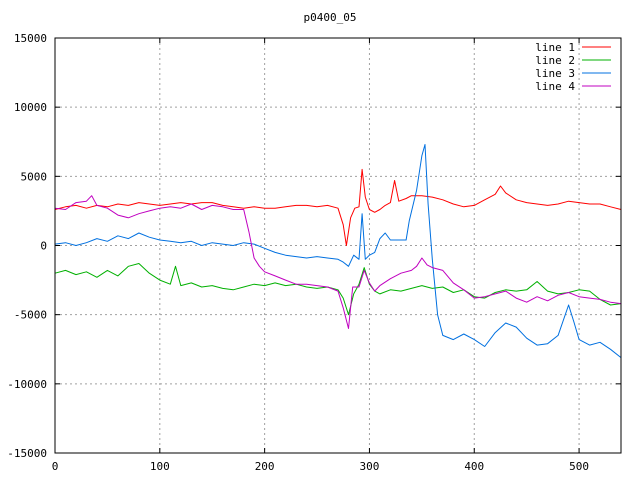  What do you see at coordinates (474, 466) in the screenshot?
I see `x-tick-label: 400` at bounding box center [474, 466].